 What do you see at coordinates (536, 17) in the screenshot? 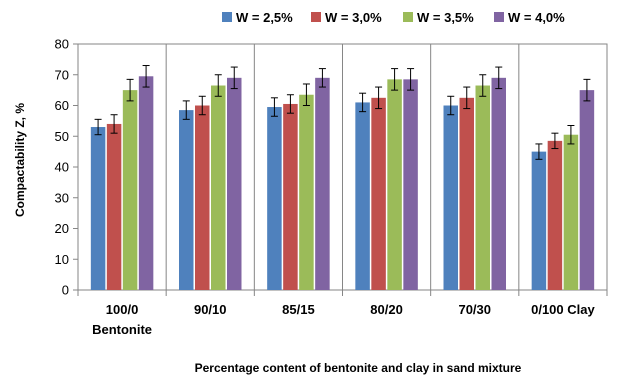
I see `legend-label: W = 4,0%` at bounding box center [536, 17].